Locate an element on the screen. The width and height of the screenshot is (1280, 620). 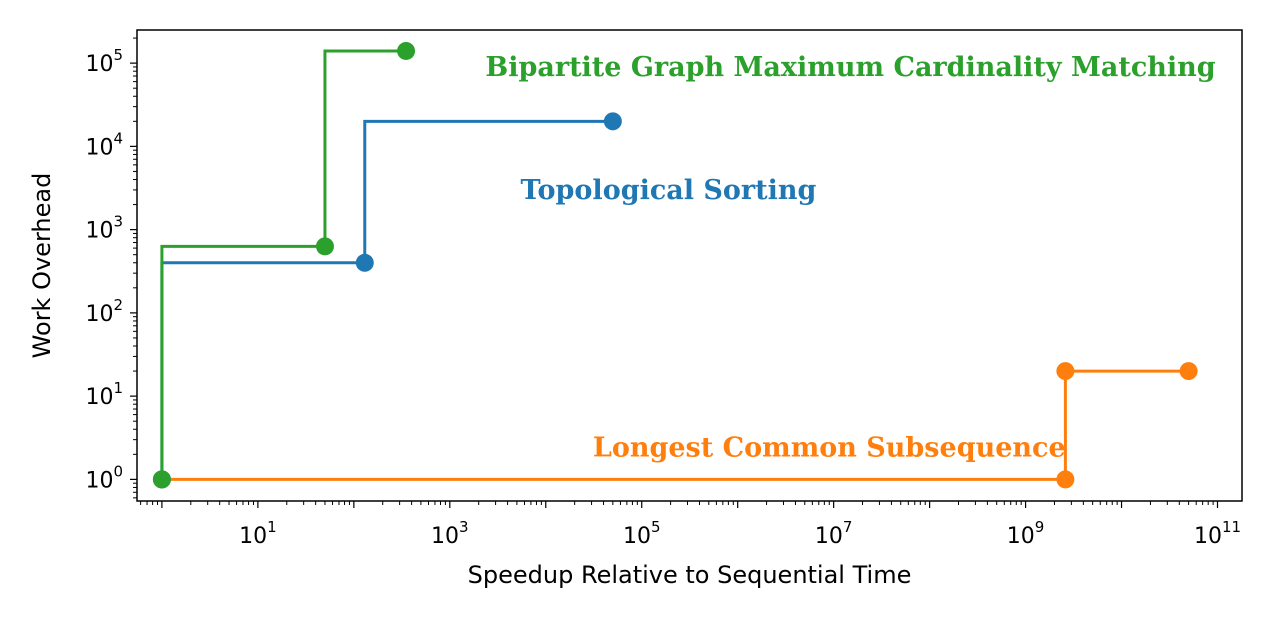
y-tick-label: 10¹ is located at coordinates (104, 394).